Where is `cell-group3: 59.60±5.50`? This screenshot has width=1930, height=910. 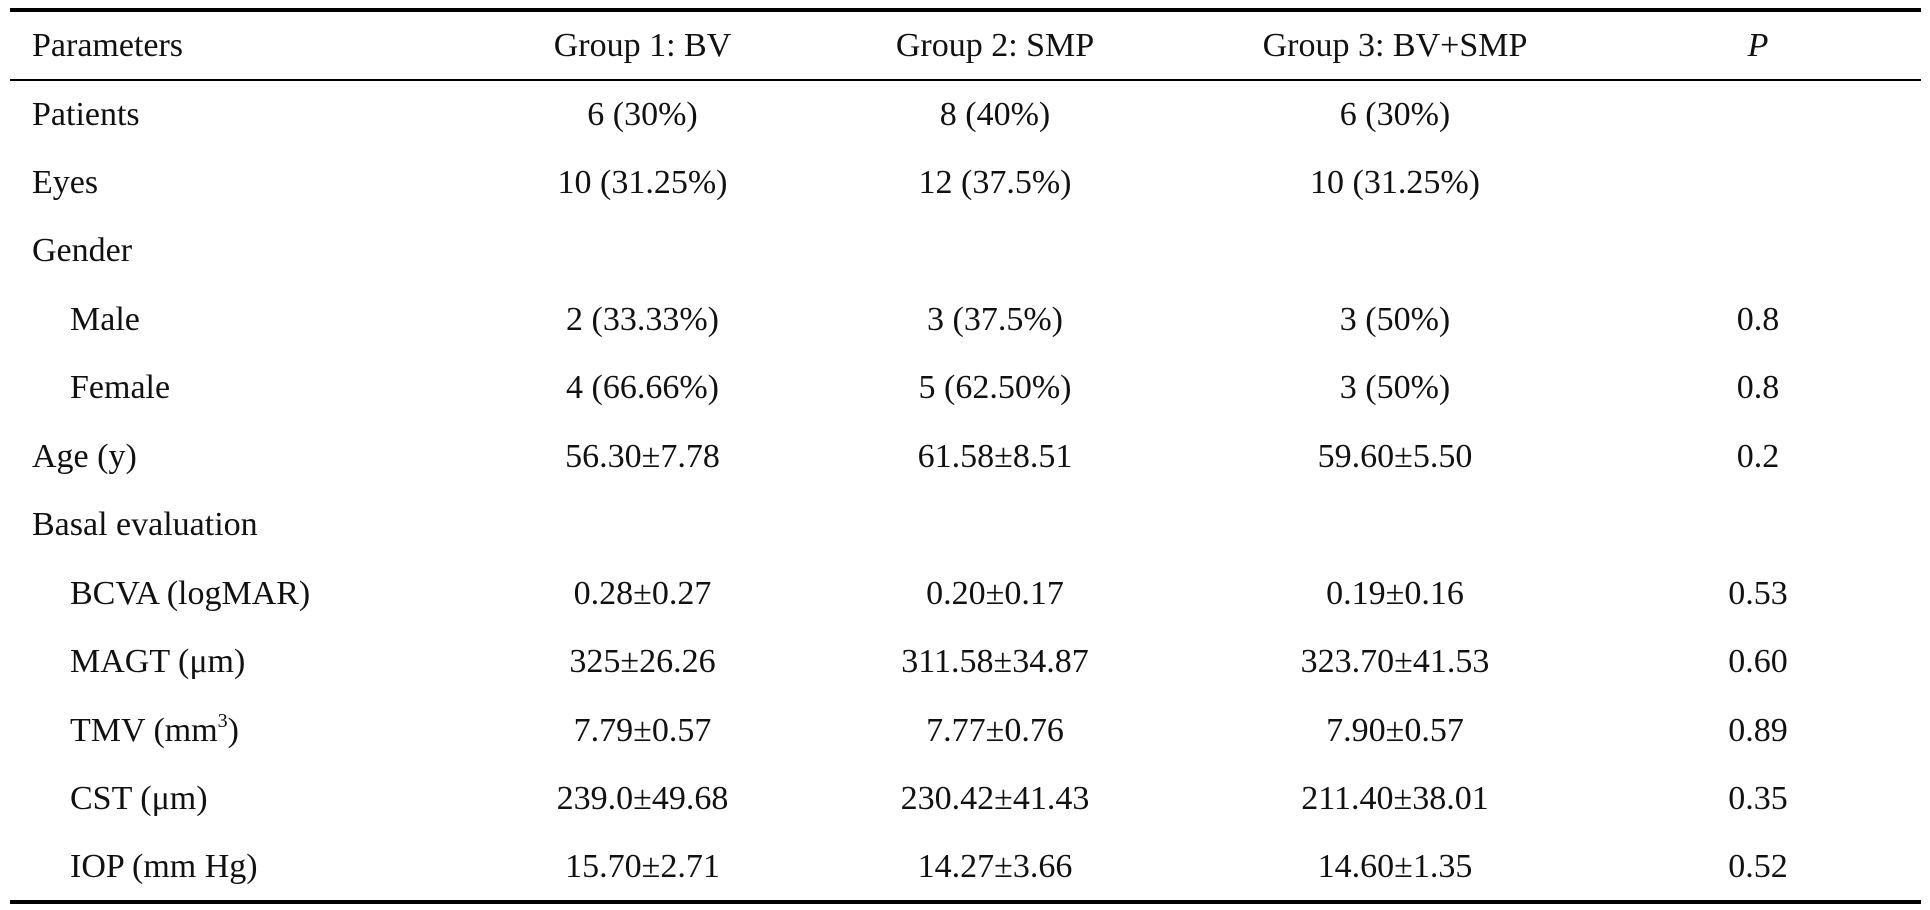
cell-group3: 59.60±5.50 is located at coordinates (1395, 456).